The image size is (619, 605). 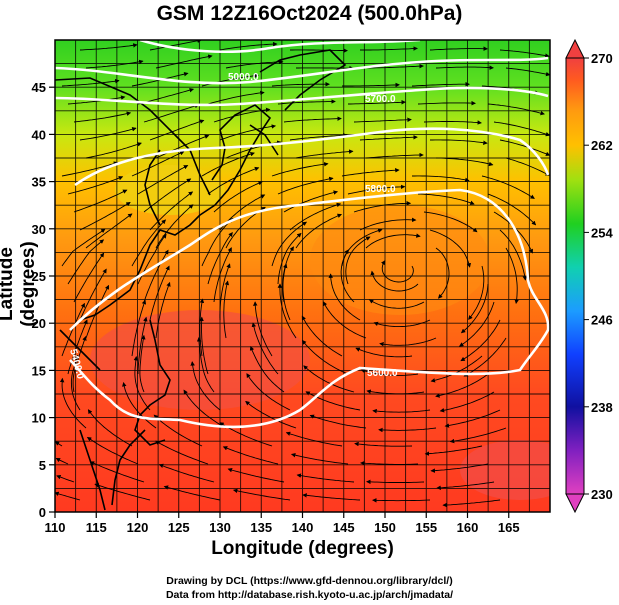 What do you see at coordinates (138, 527) in the screenshot?
I see `x-tick-label: 120` at bounding box center [138, 527].